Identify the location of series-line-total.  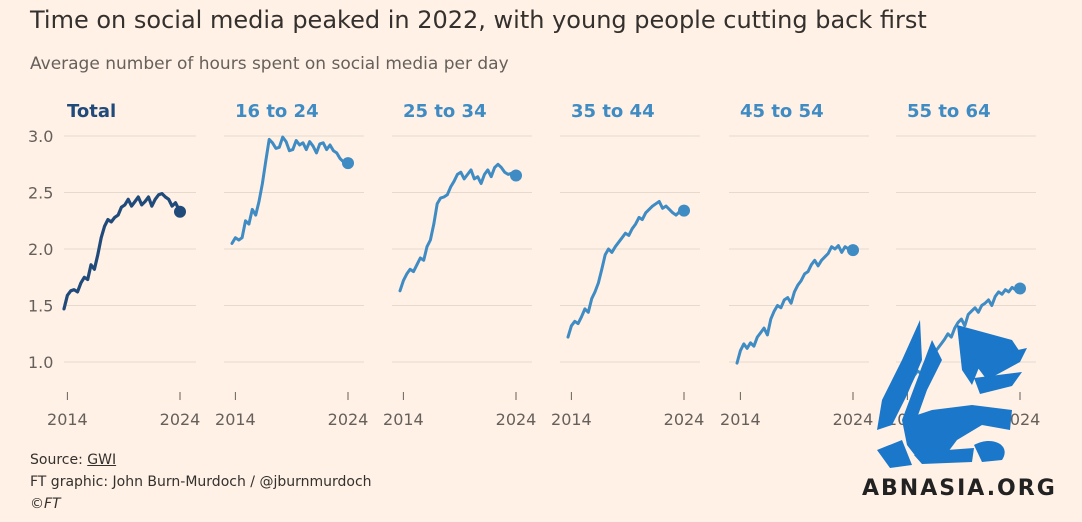
(122, 251).